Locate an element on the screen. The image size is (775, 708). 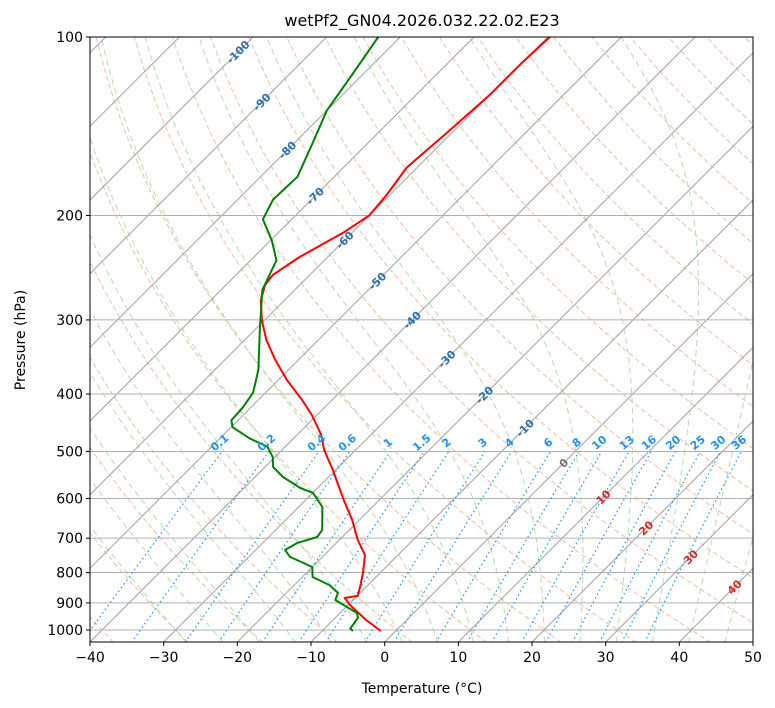
x-axis: −40 −30 −20 −10 0 10 20 30 40 50 is located at coordinates (418, 654).